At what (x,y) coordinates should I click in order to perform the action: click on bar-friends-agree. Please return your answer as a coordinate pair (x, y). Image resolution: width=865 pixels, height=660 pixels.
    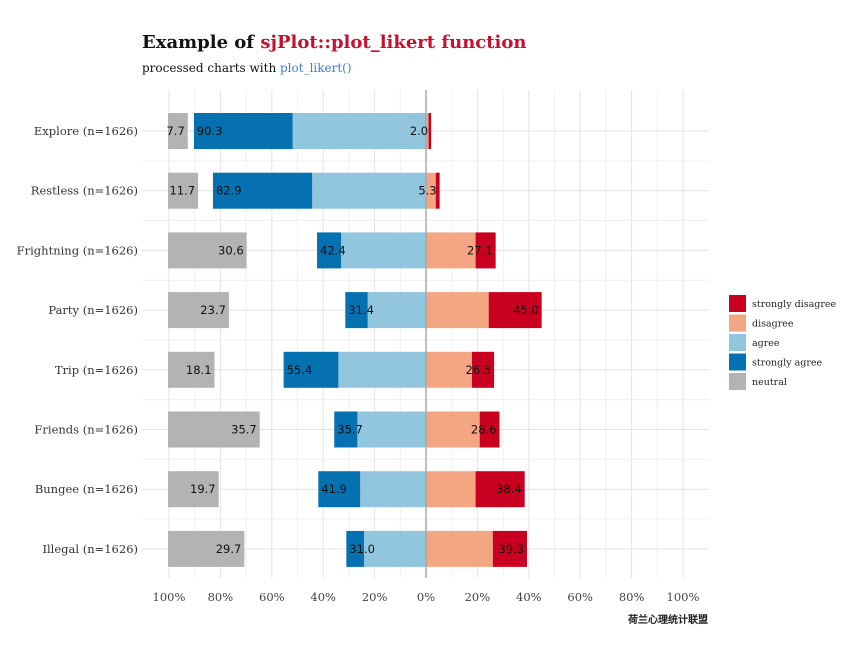
    Looking at the image, I should click on (391, 429).